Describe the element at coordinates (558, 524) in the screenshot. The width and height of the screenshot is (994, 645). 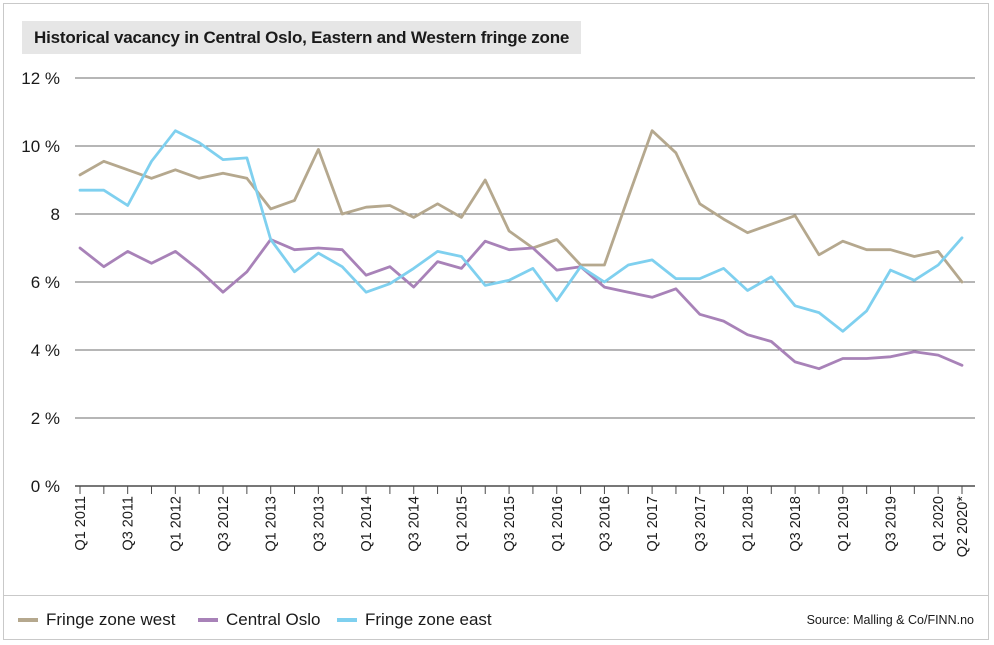
I see `x-tick-label: Q1 2016` at that location.